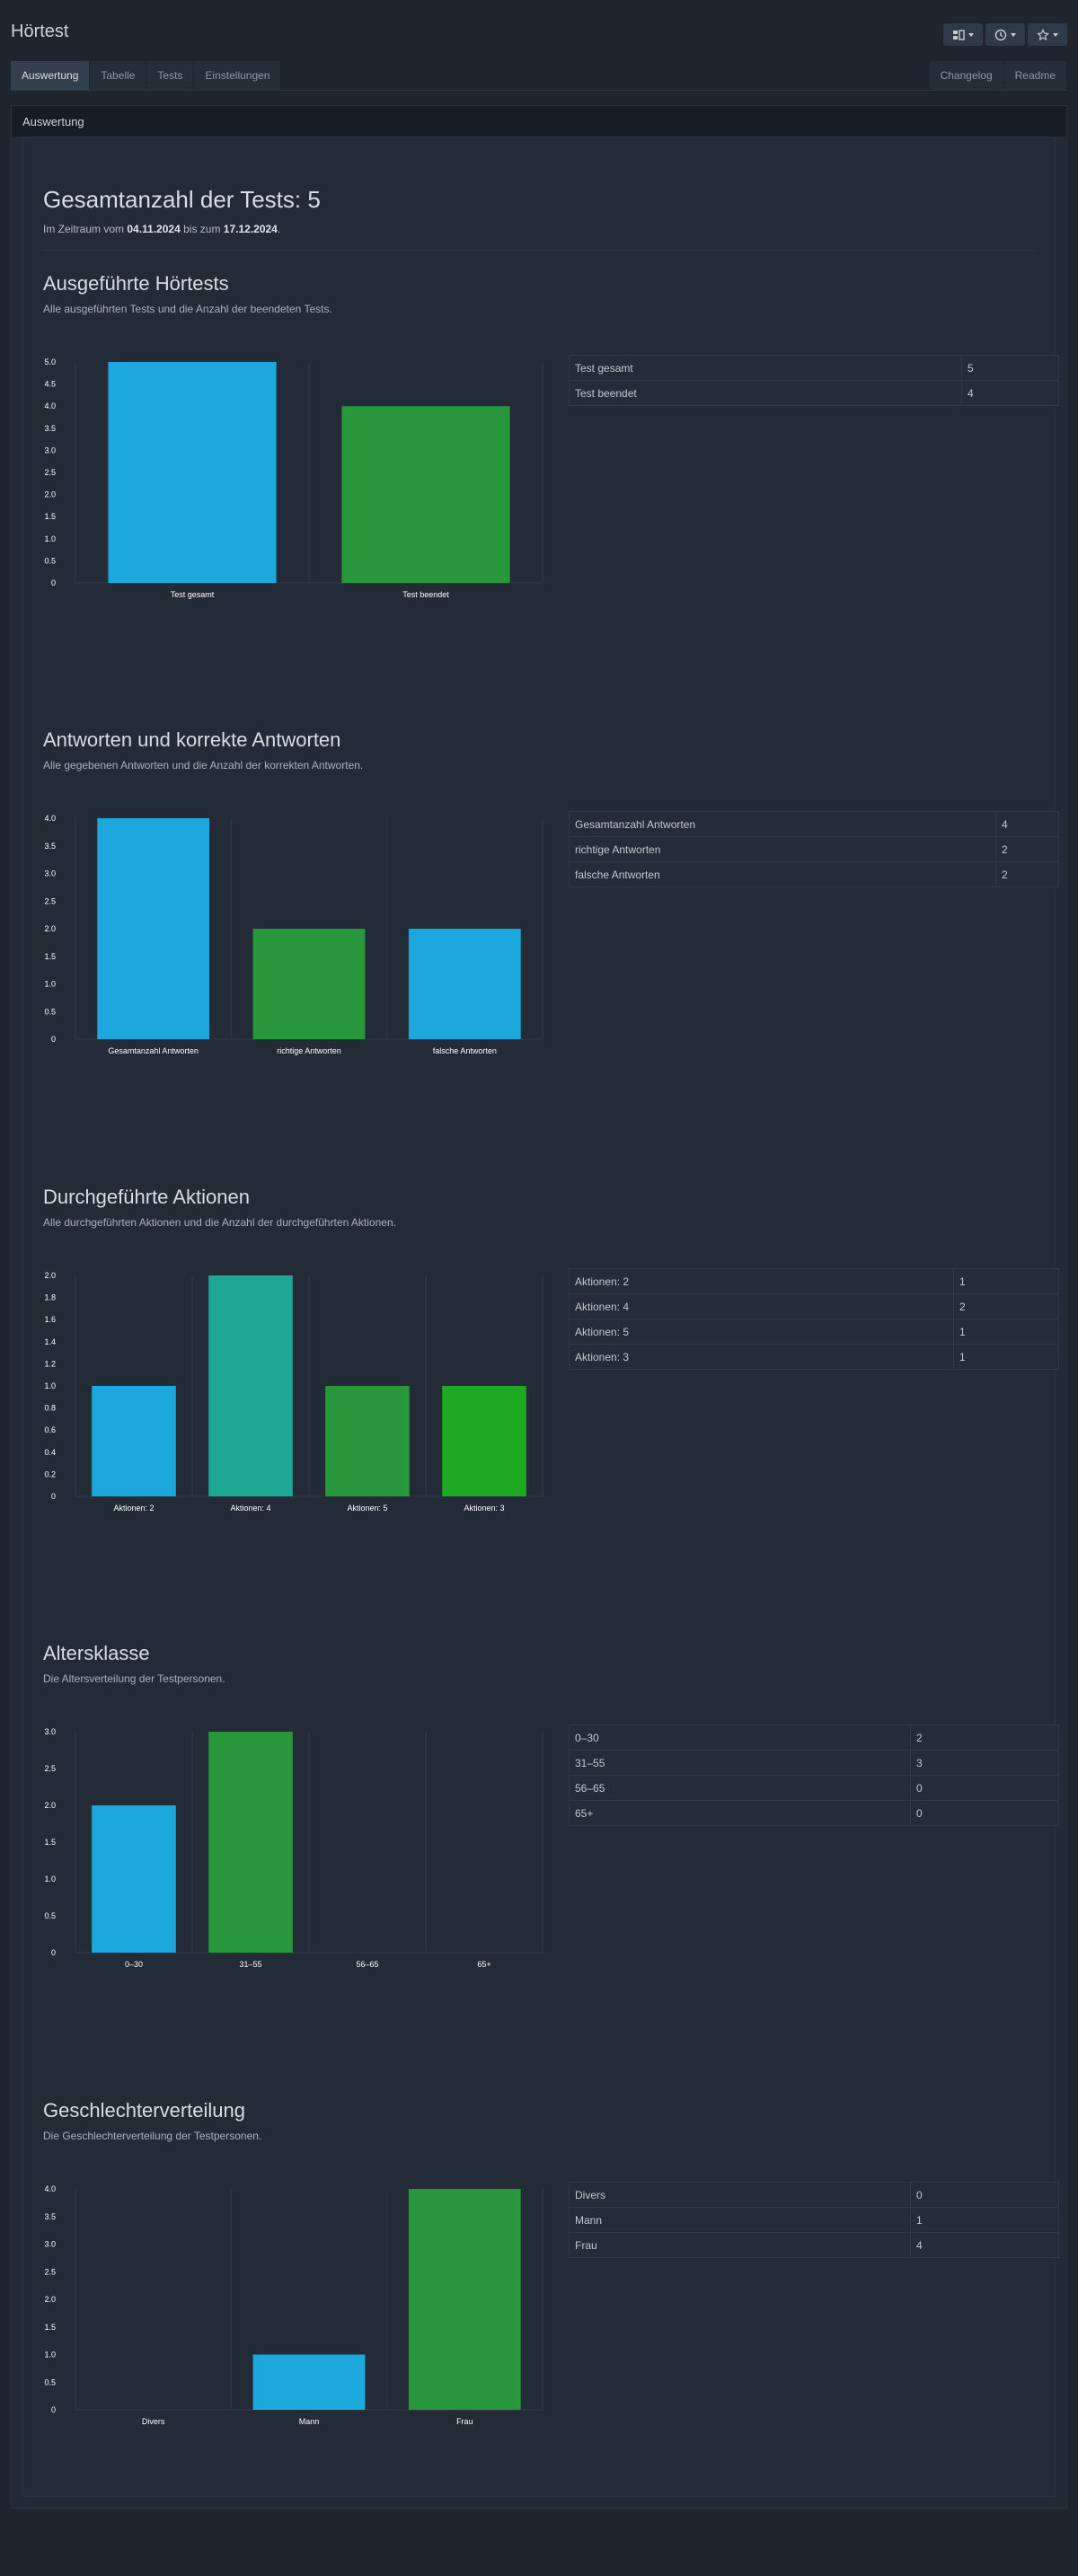  What do you see at coordinates (170, 75) in the screenshot?
I see `tab-tests: Tests` at bounding box center [170, 75].